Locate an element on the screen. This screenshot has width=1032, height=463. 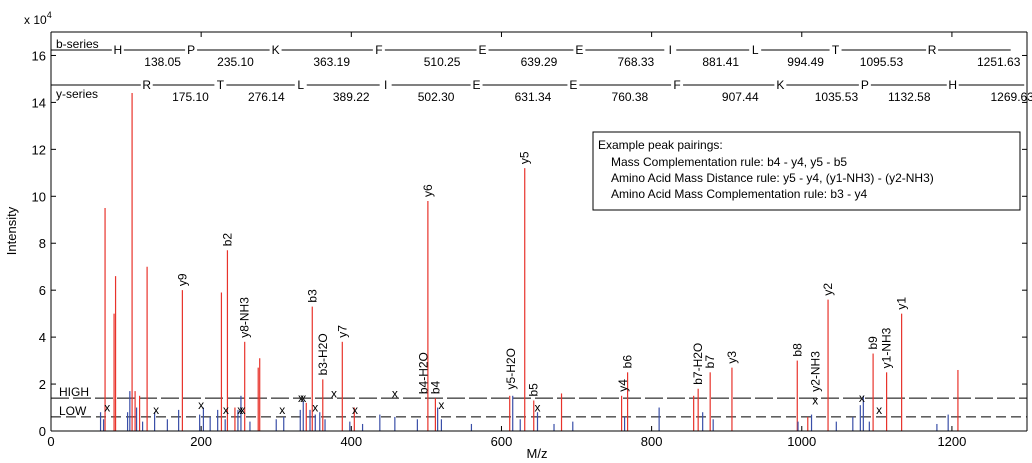
peak-label: y1 is located at coordinates (902, 303).